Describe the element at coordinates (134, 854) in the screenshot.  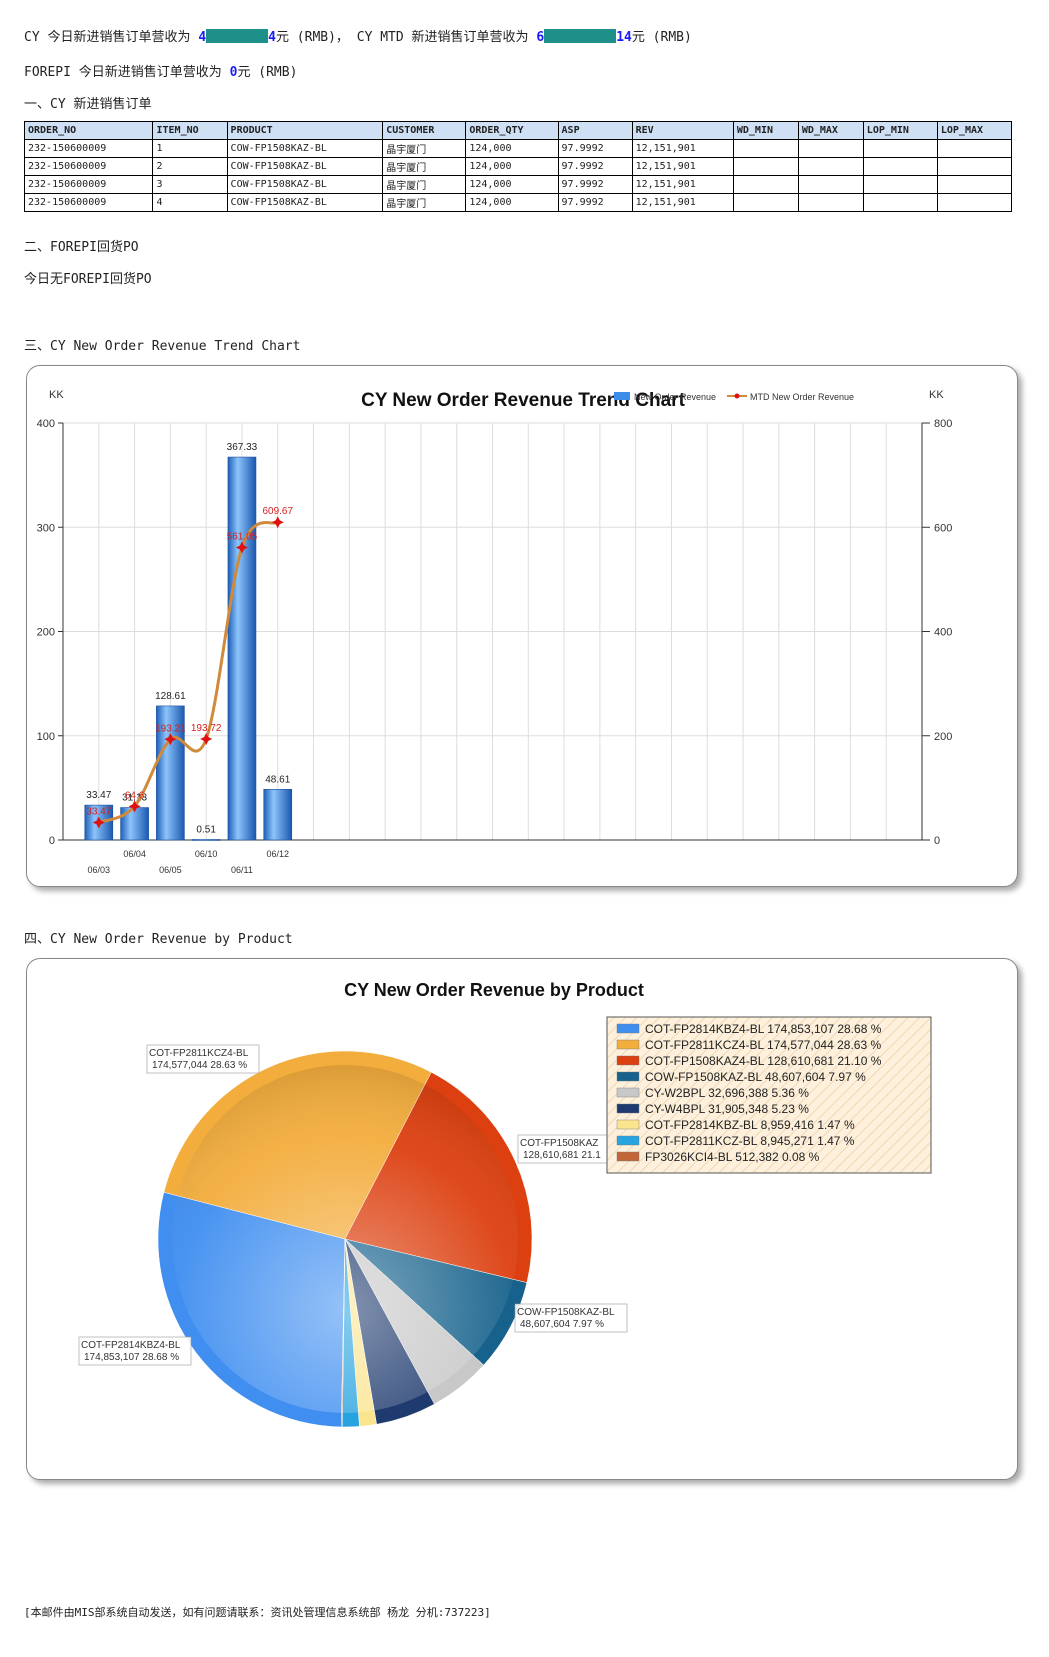
I see `x-tick-label: 06/04` at that location.